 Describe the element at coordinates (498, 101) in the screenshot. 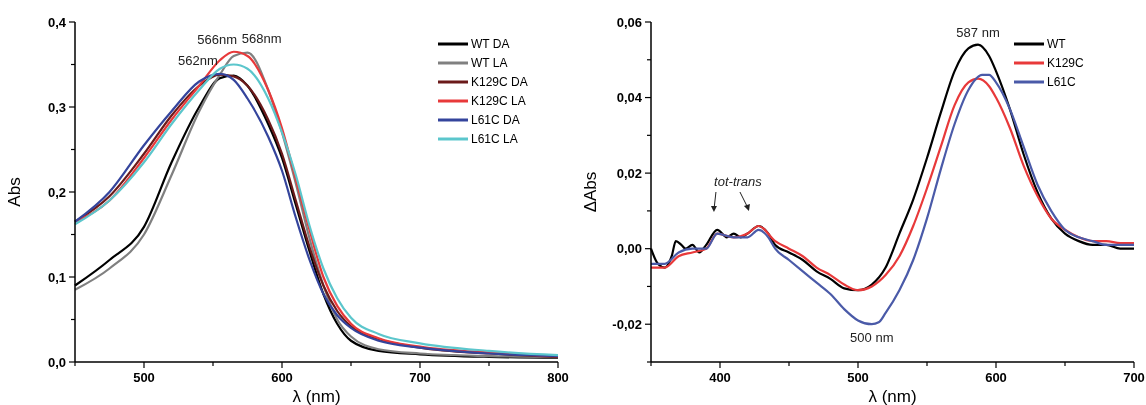

I see `legend-label: K129C LA` at that location.